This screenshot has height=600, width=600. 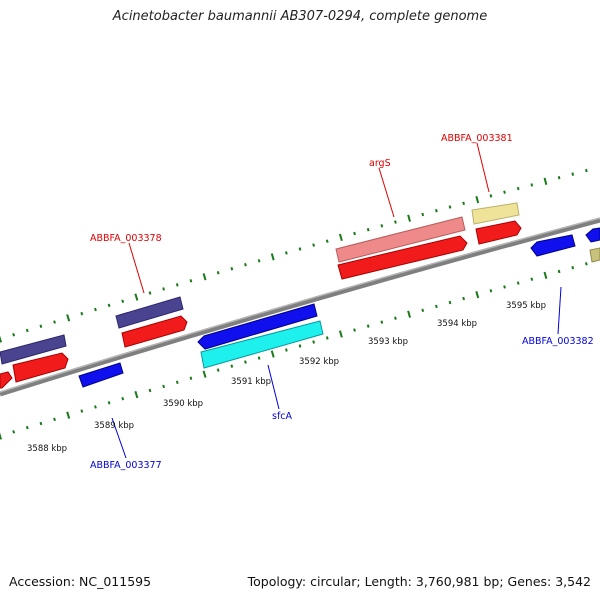 I want to click on gene-label-003378: ABBFA_003378, so click(x=126, y=238).